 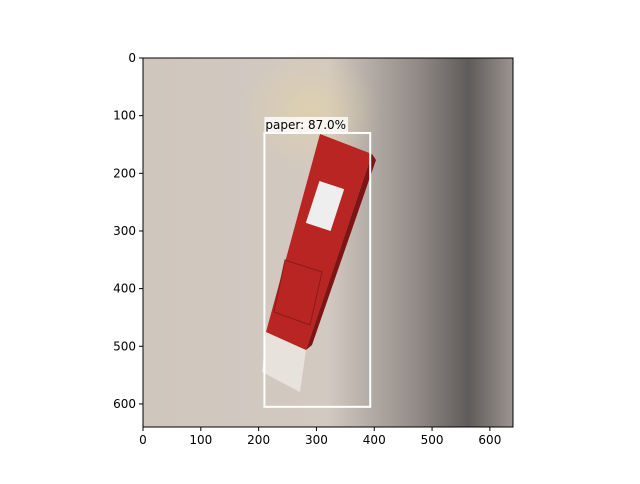 I want to click on x-tick-label: 600, so click(x=489, y=440).